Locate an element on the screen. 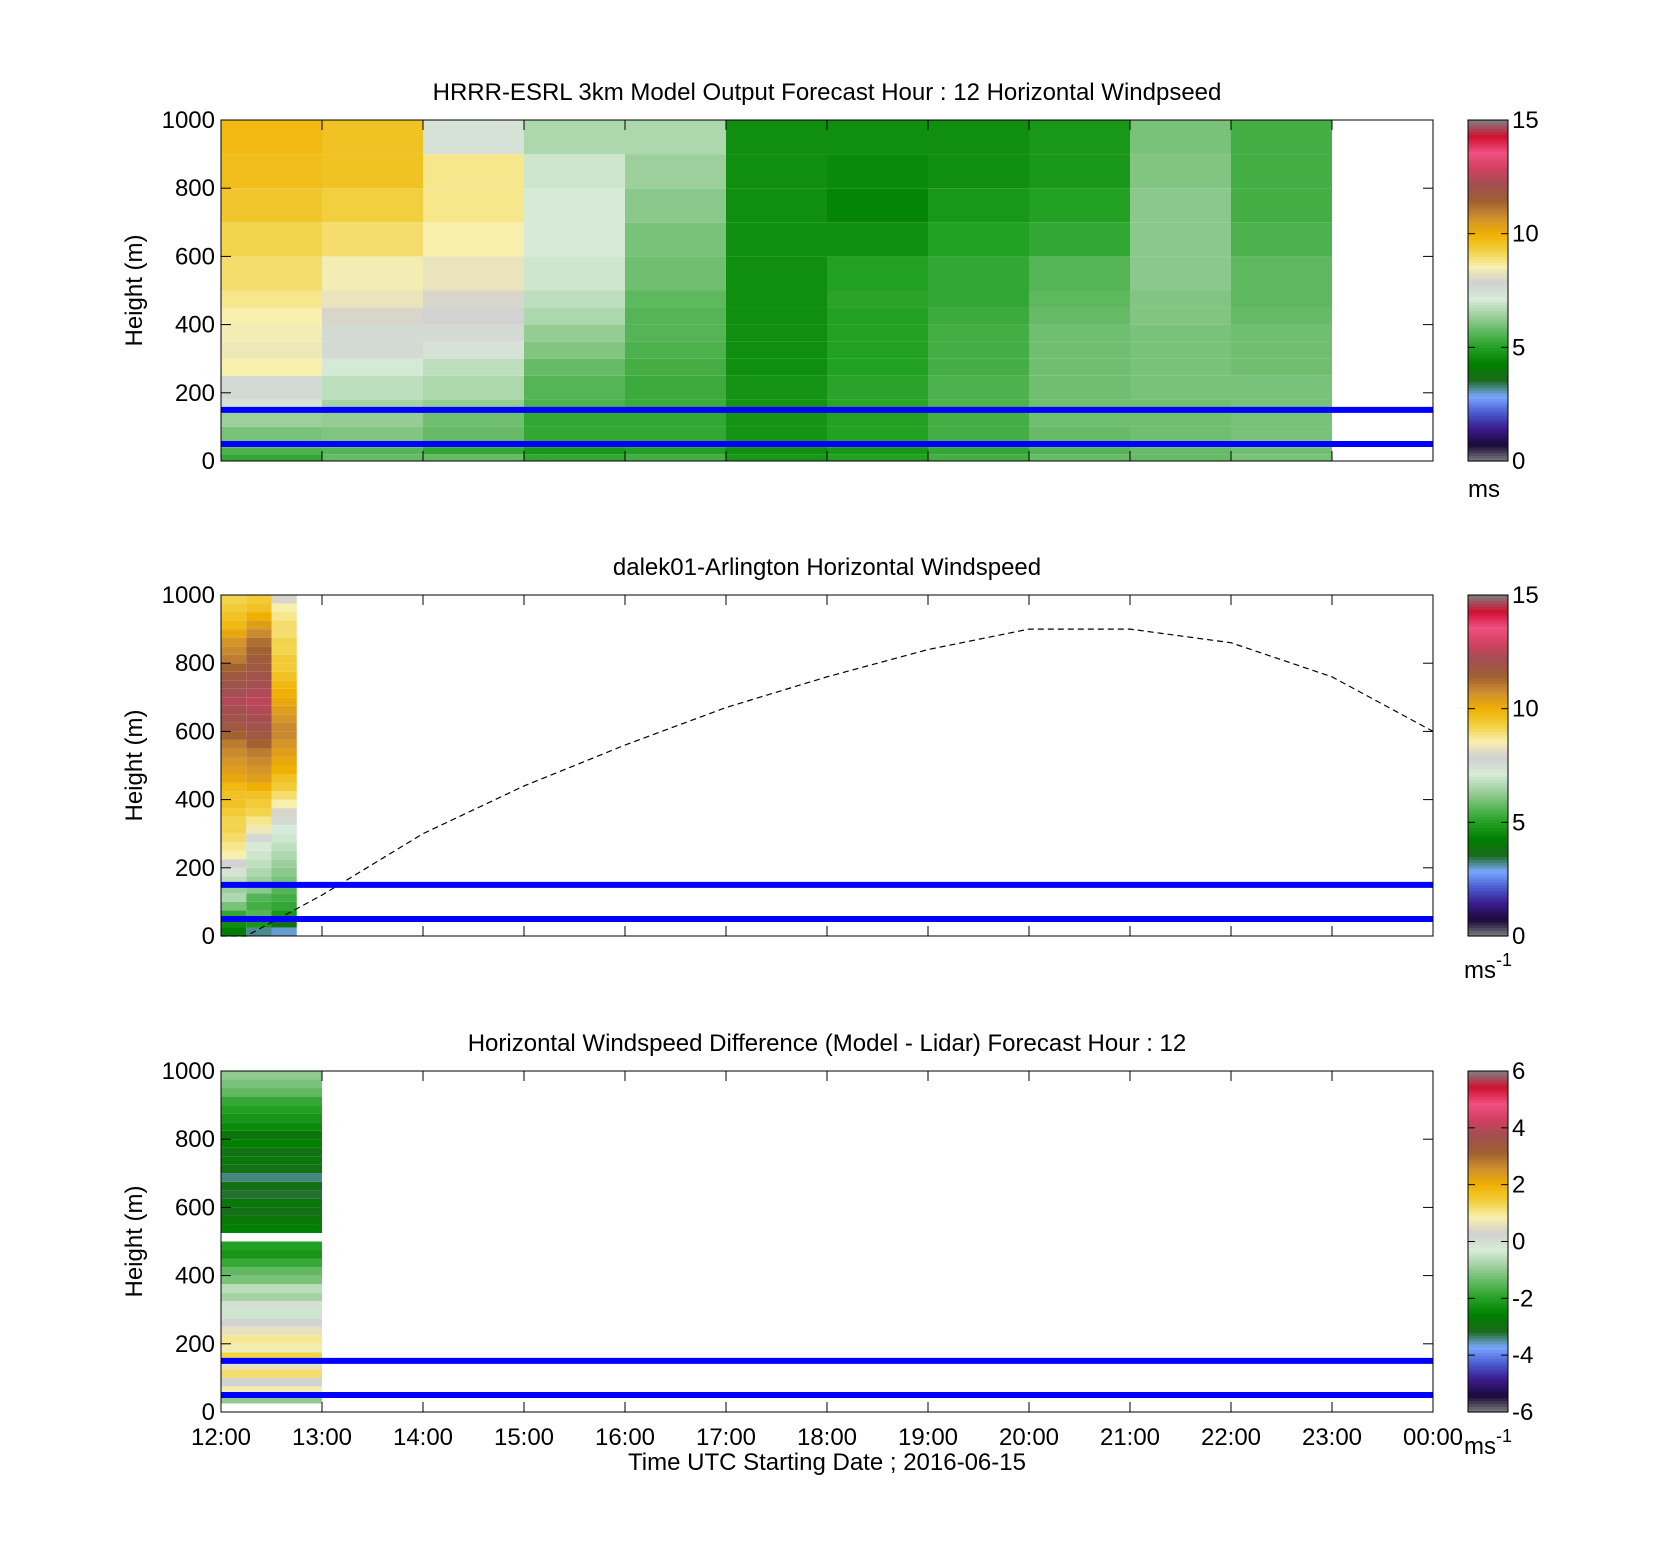 The height and width of the screenshot is (1561, 1680). x-tick-label: 15:00 is located at coordinates (524, 1437).